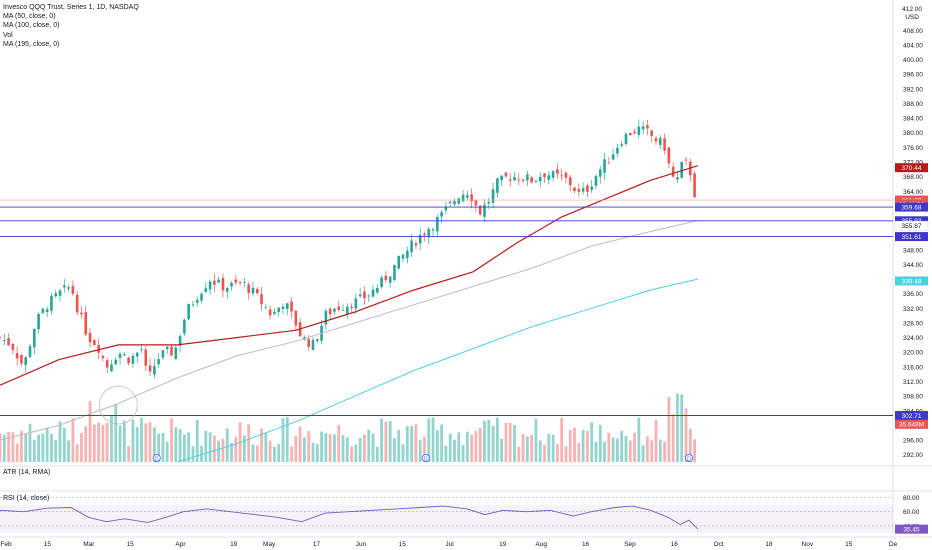  What do you see at coordinates (180, 544) in the screenshot?
I see `x-tick-label: Apr` at bounding box center [180, 544].